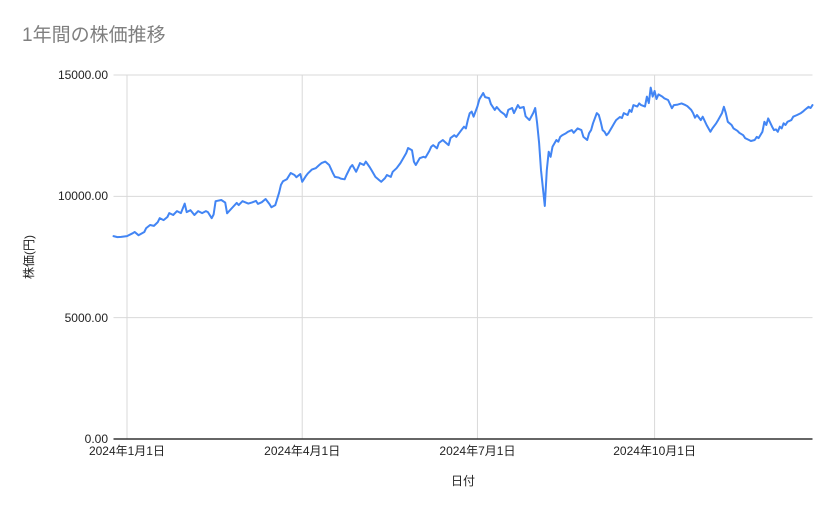 This screenshot has height=519, width=839. What do you see at coordinates (462, 481) in the screenshot?
I see `x-axis-title: 日付` at bounding box center [462, 481].